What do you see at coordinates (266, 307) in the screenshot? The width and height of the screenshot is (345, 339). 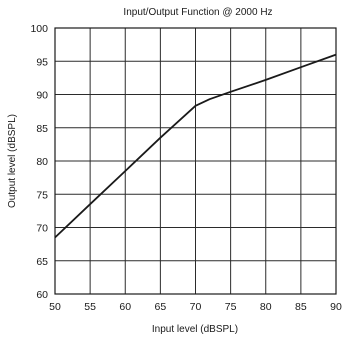 I see `x-tick-label: 80` at bounding box center [266, 307].